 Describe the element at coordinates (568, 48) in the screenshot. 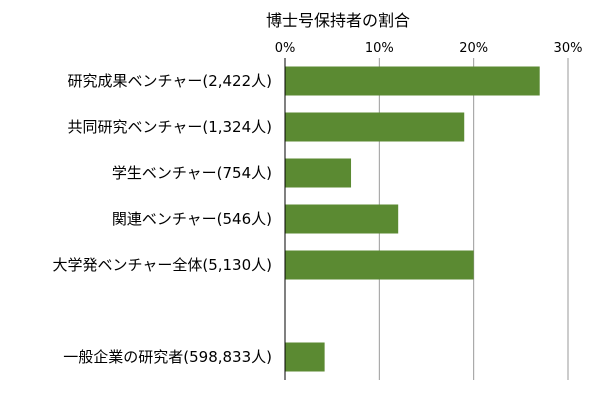

I see `x-tick-label: 30%` at that location.